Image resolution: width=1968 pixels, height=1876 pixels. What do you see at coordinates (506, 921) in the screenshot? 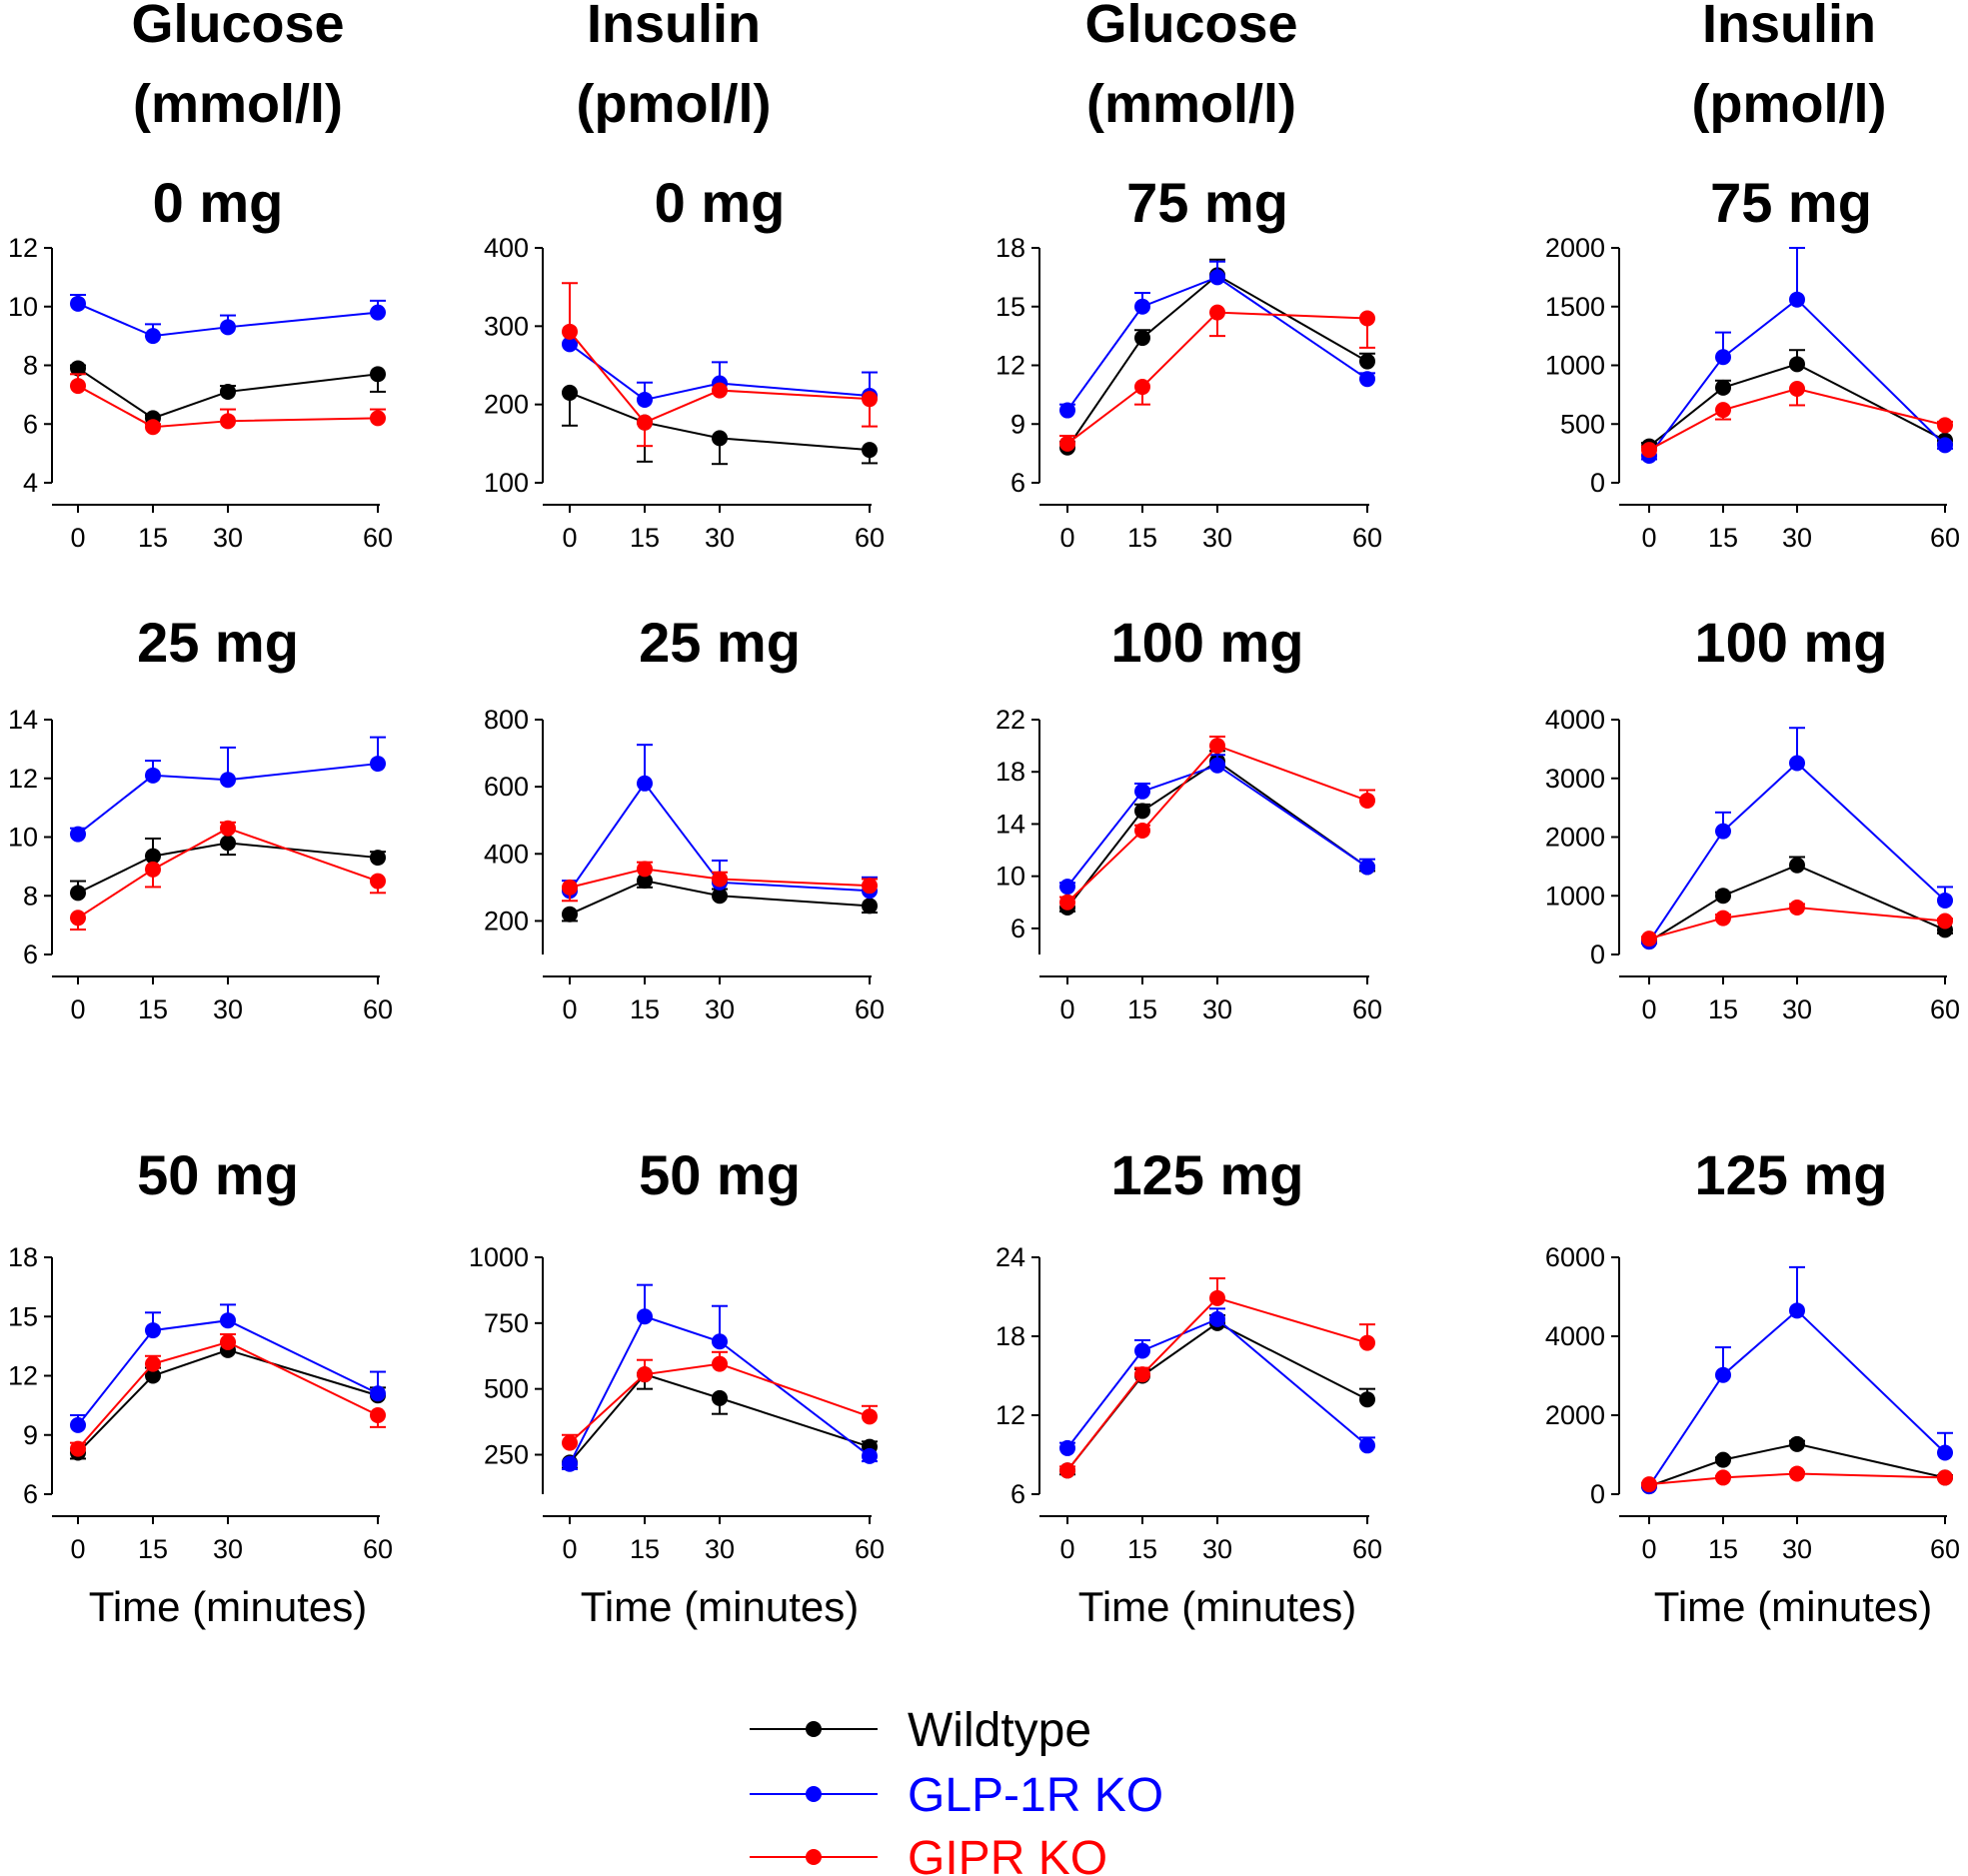
I see `y-tick-label: 200` at bounding box center [506, 921].